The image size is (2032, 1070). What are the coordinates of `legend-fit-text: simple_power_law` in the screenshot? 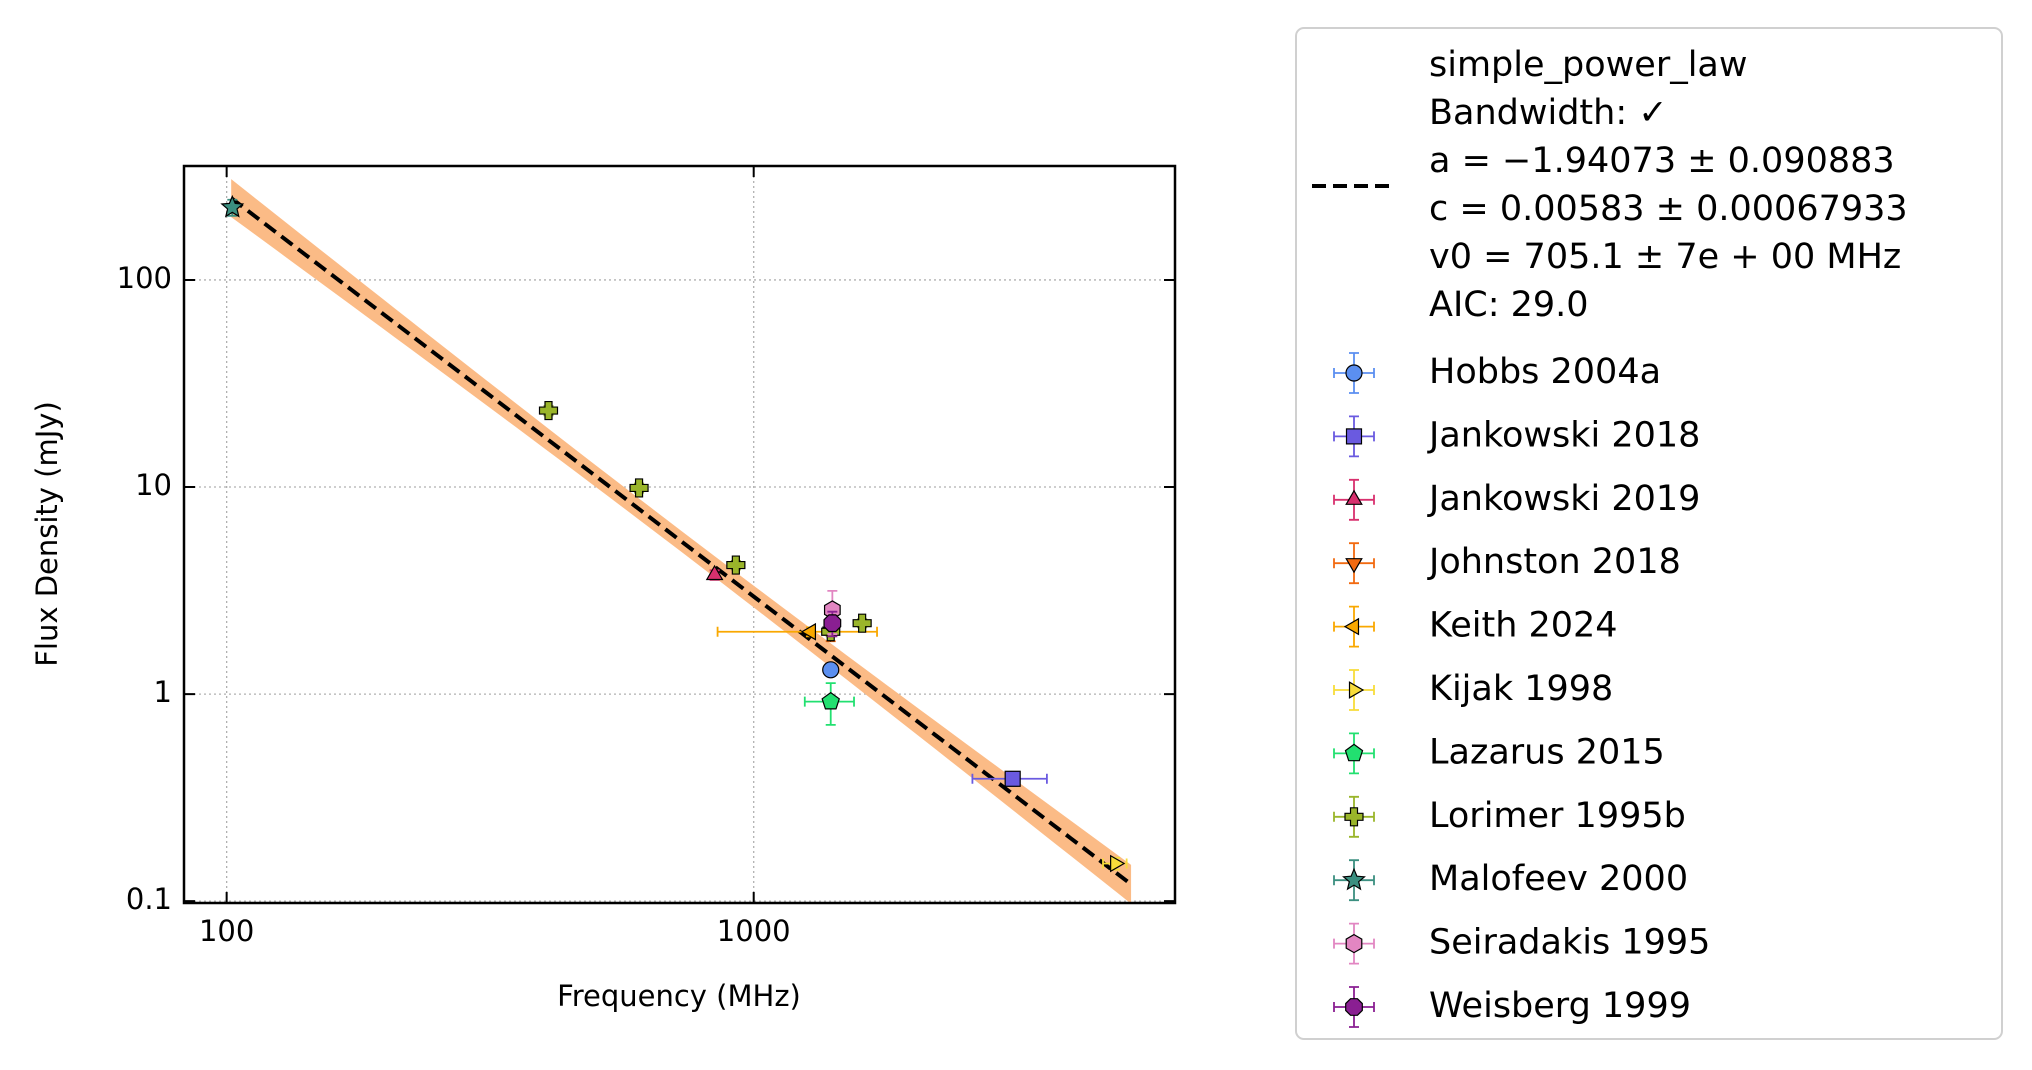 It's located at (1588, 65).